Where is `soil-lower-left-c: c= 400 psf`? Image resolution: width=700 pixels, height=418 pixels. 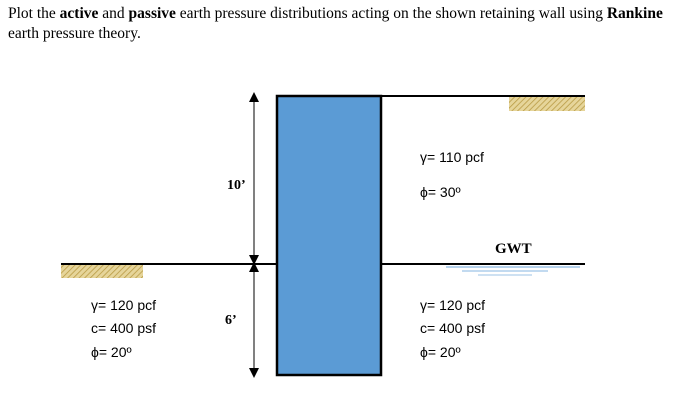
soil-lower-left-c: c= 400 psf is located at coordinates (123, 328).